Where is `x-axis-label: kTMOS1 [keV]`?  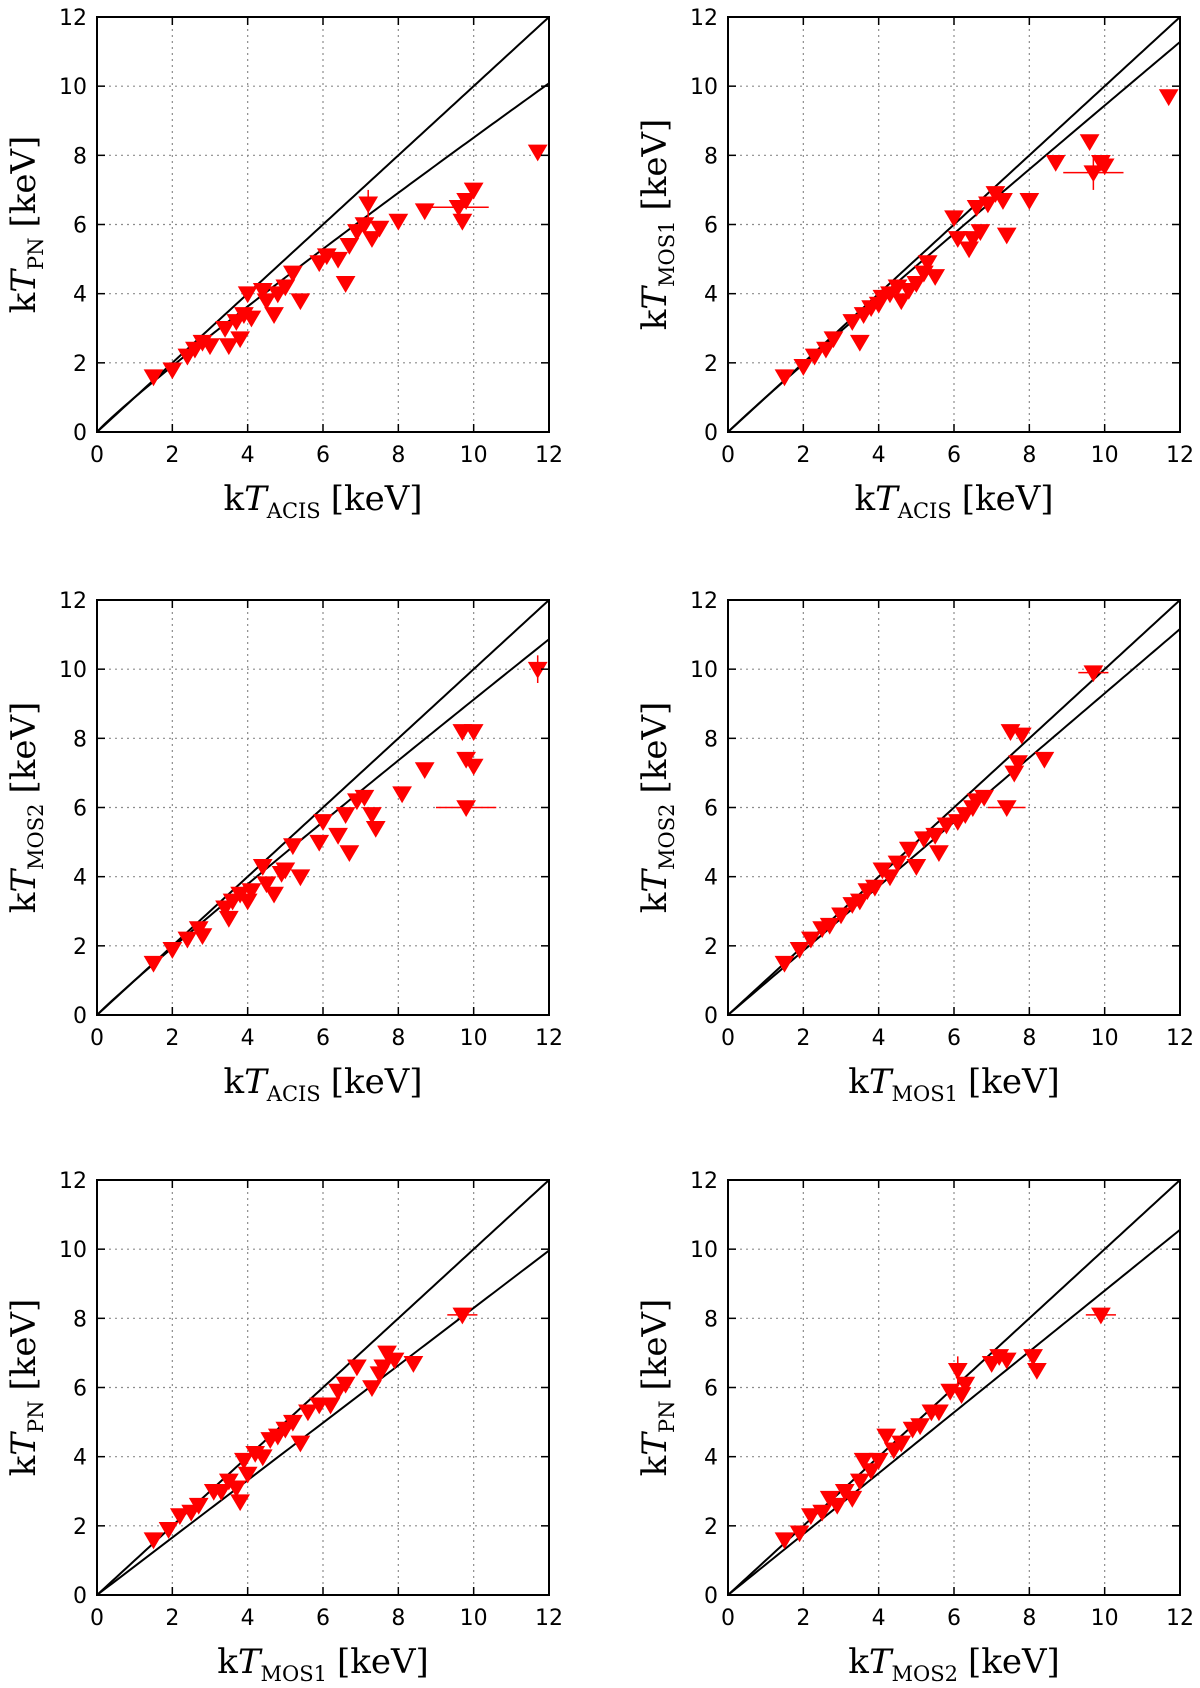 x-axis-label: kTMOS1 [keV] is located at coordinates (954, 1084).